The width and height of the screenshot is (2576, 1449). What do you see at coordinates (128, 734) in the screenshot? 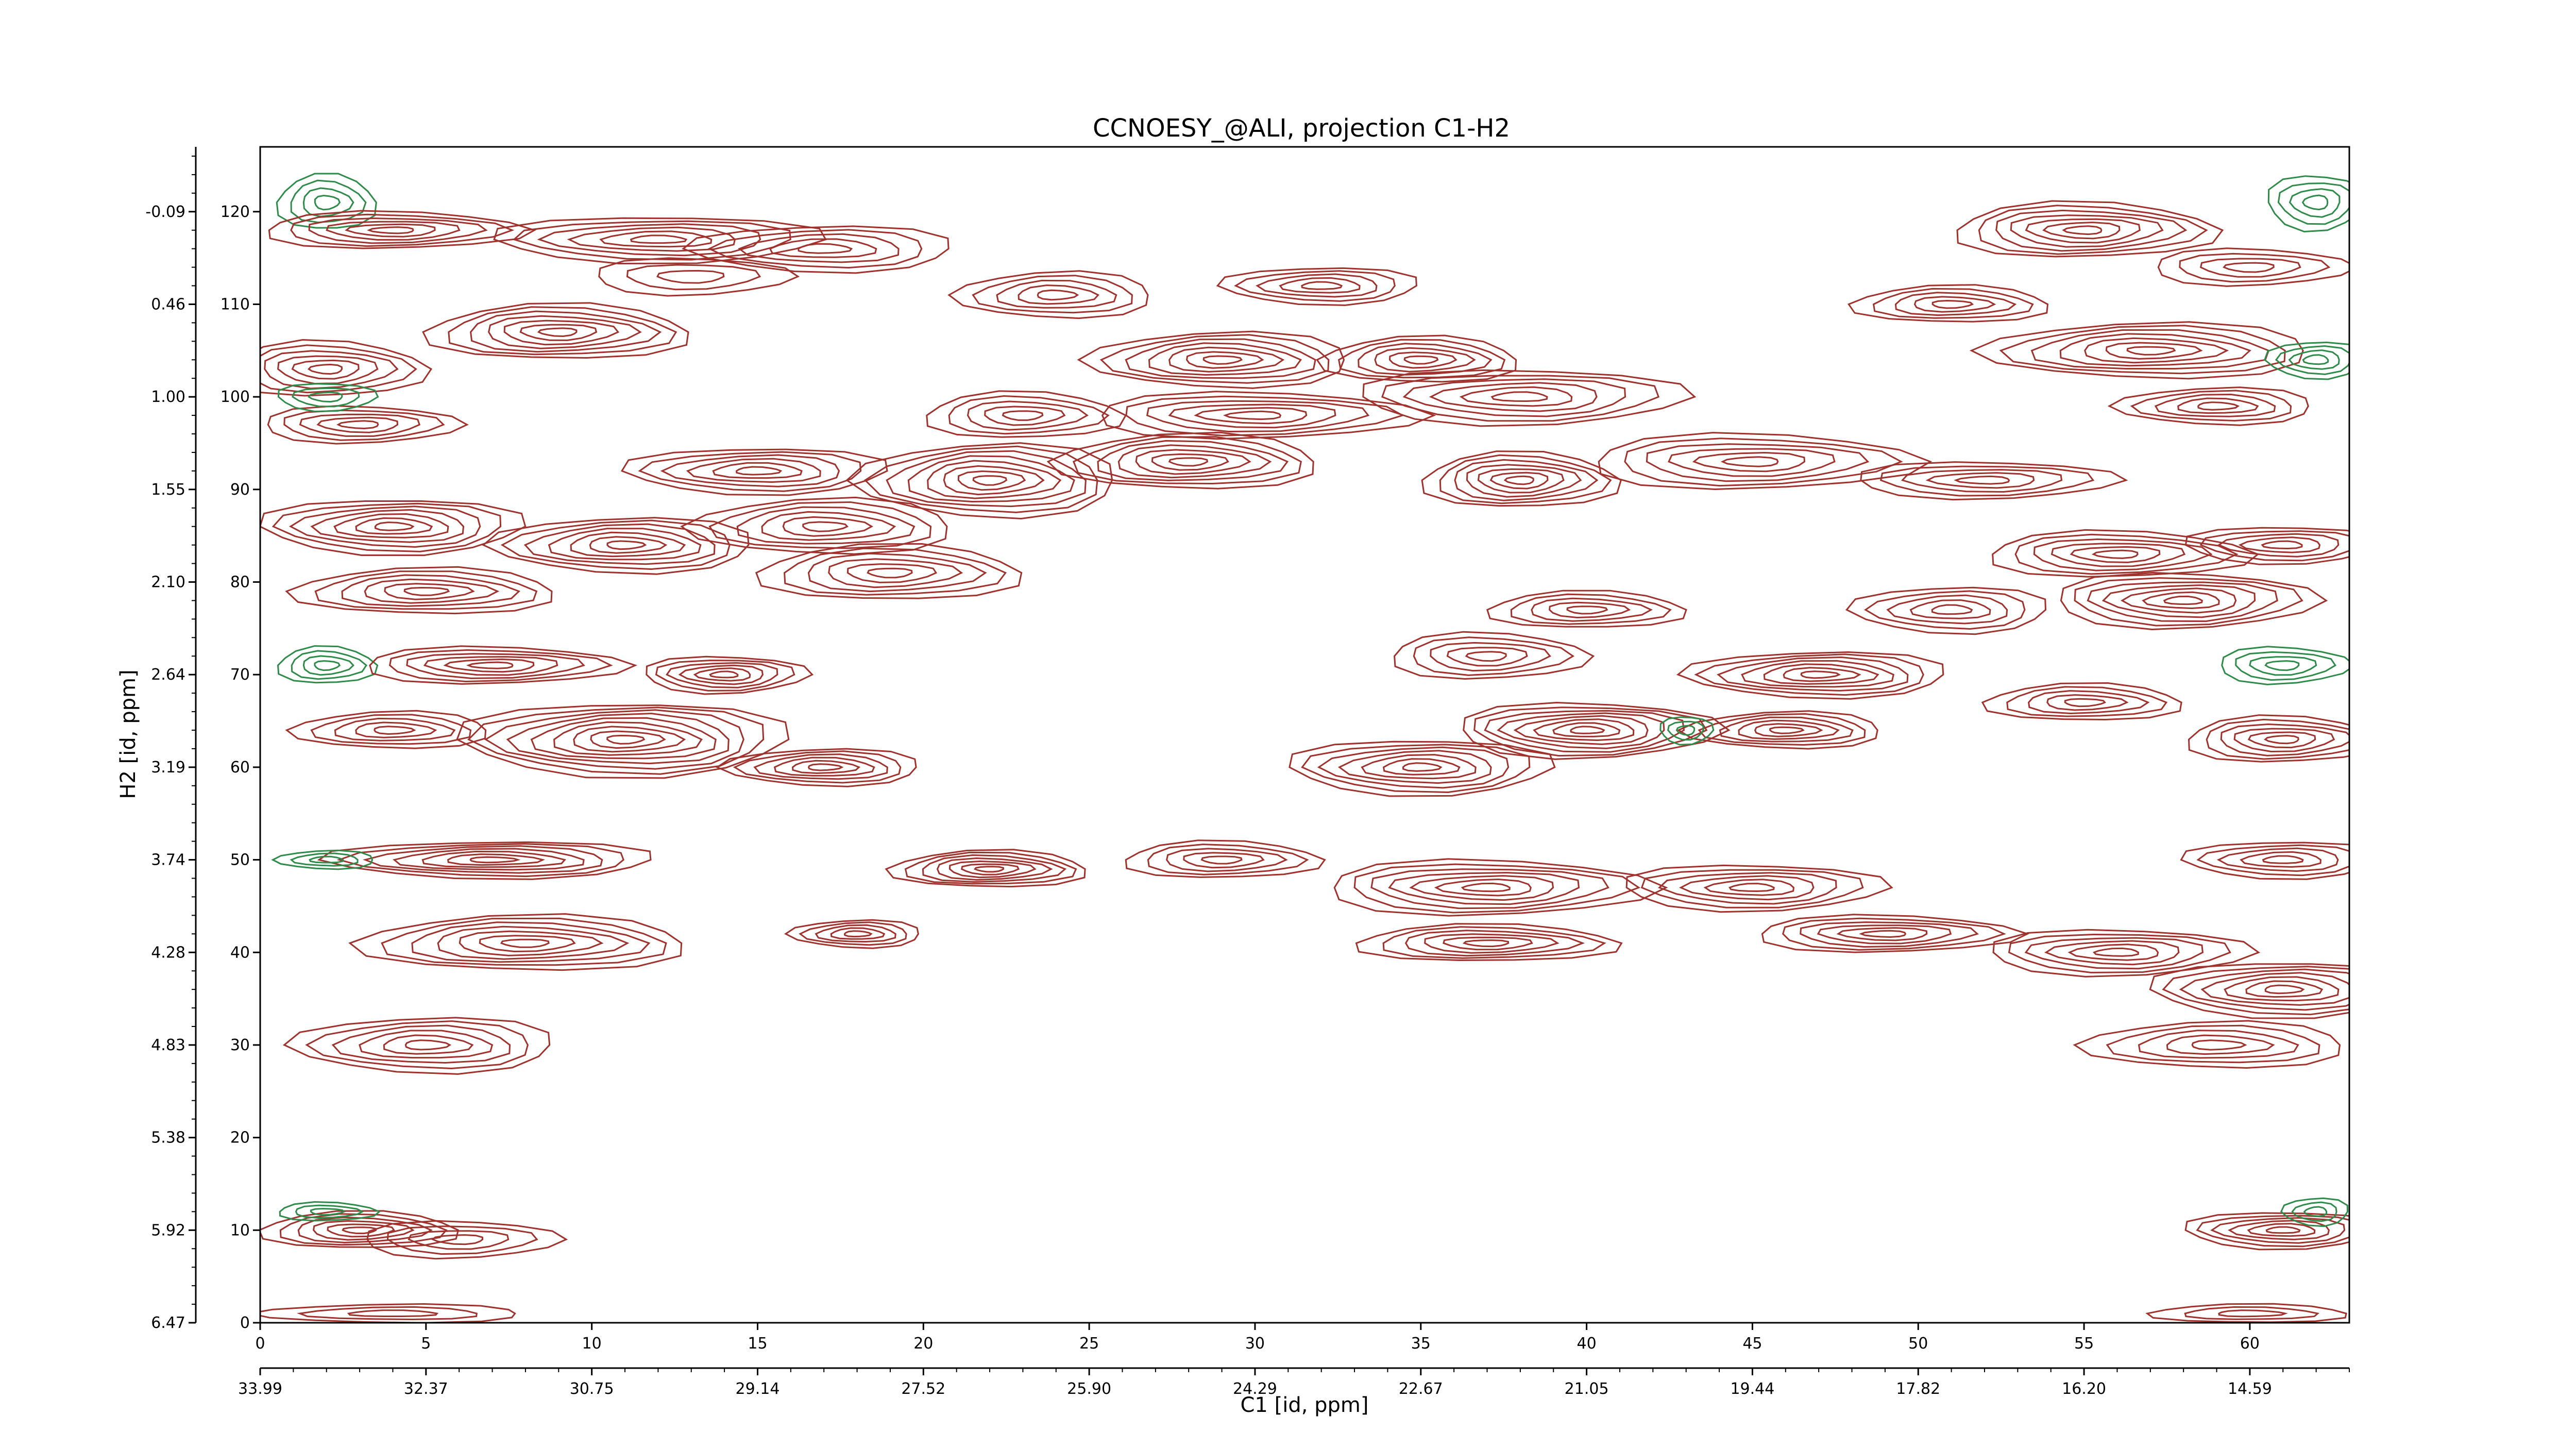
I see `y-axis-title: H2 [id, ppm]` at bounding box center [128, 734].